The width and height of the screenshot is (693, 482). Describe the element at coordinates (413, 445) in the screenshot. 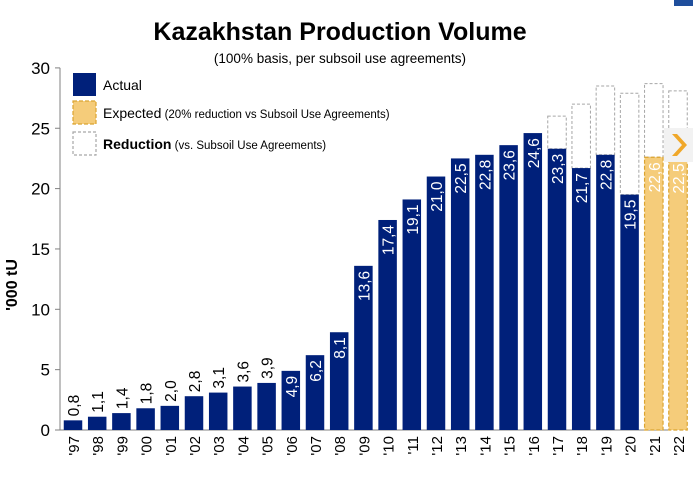

I see `x-tick-label: '11` at that location.